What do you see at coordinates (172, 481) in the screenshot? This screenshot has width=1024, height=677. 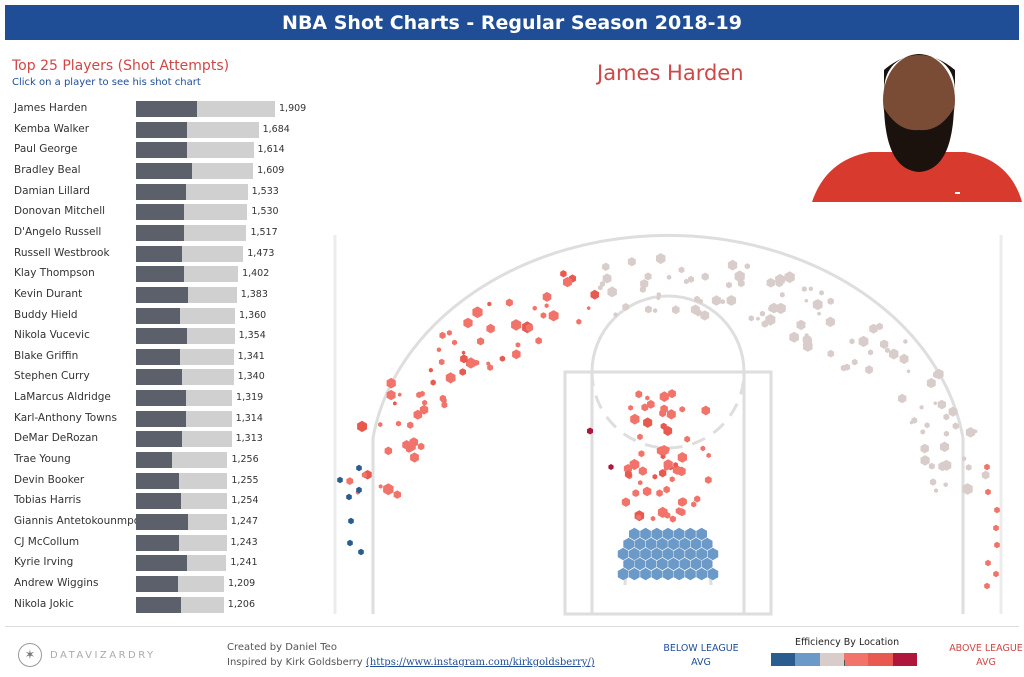 I see `player-row: Devin Booker 1,255` at bounding box center [172, 481].